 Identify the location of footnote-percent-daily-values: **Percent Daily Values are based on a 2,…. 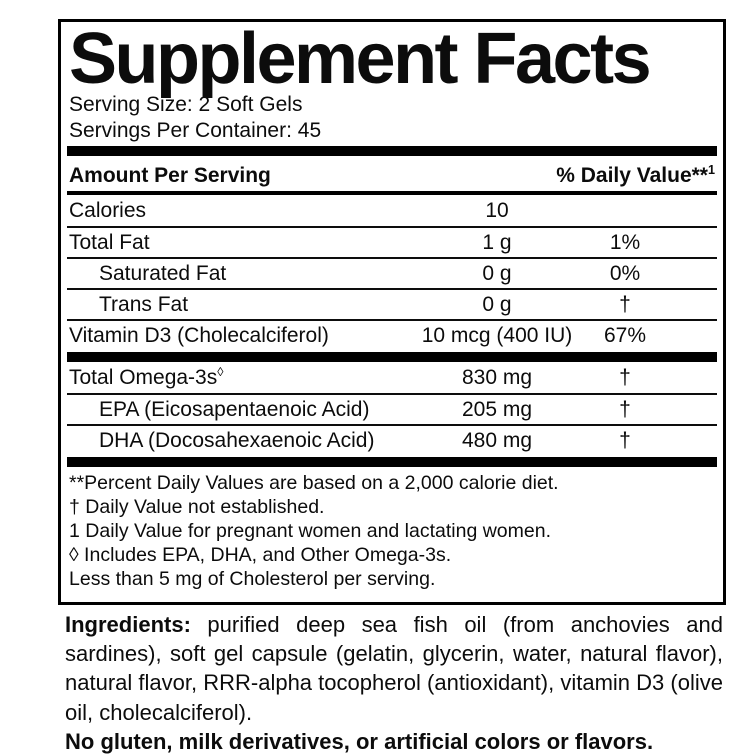
(314, 483).